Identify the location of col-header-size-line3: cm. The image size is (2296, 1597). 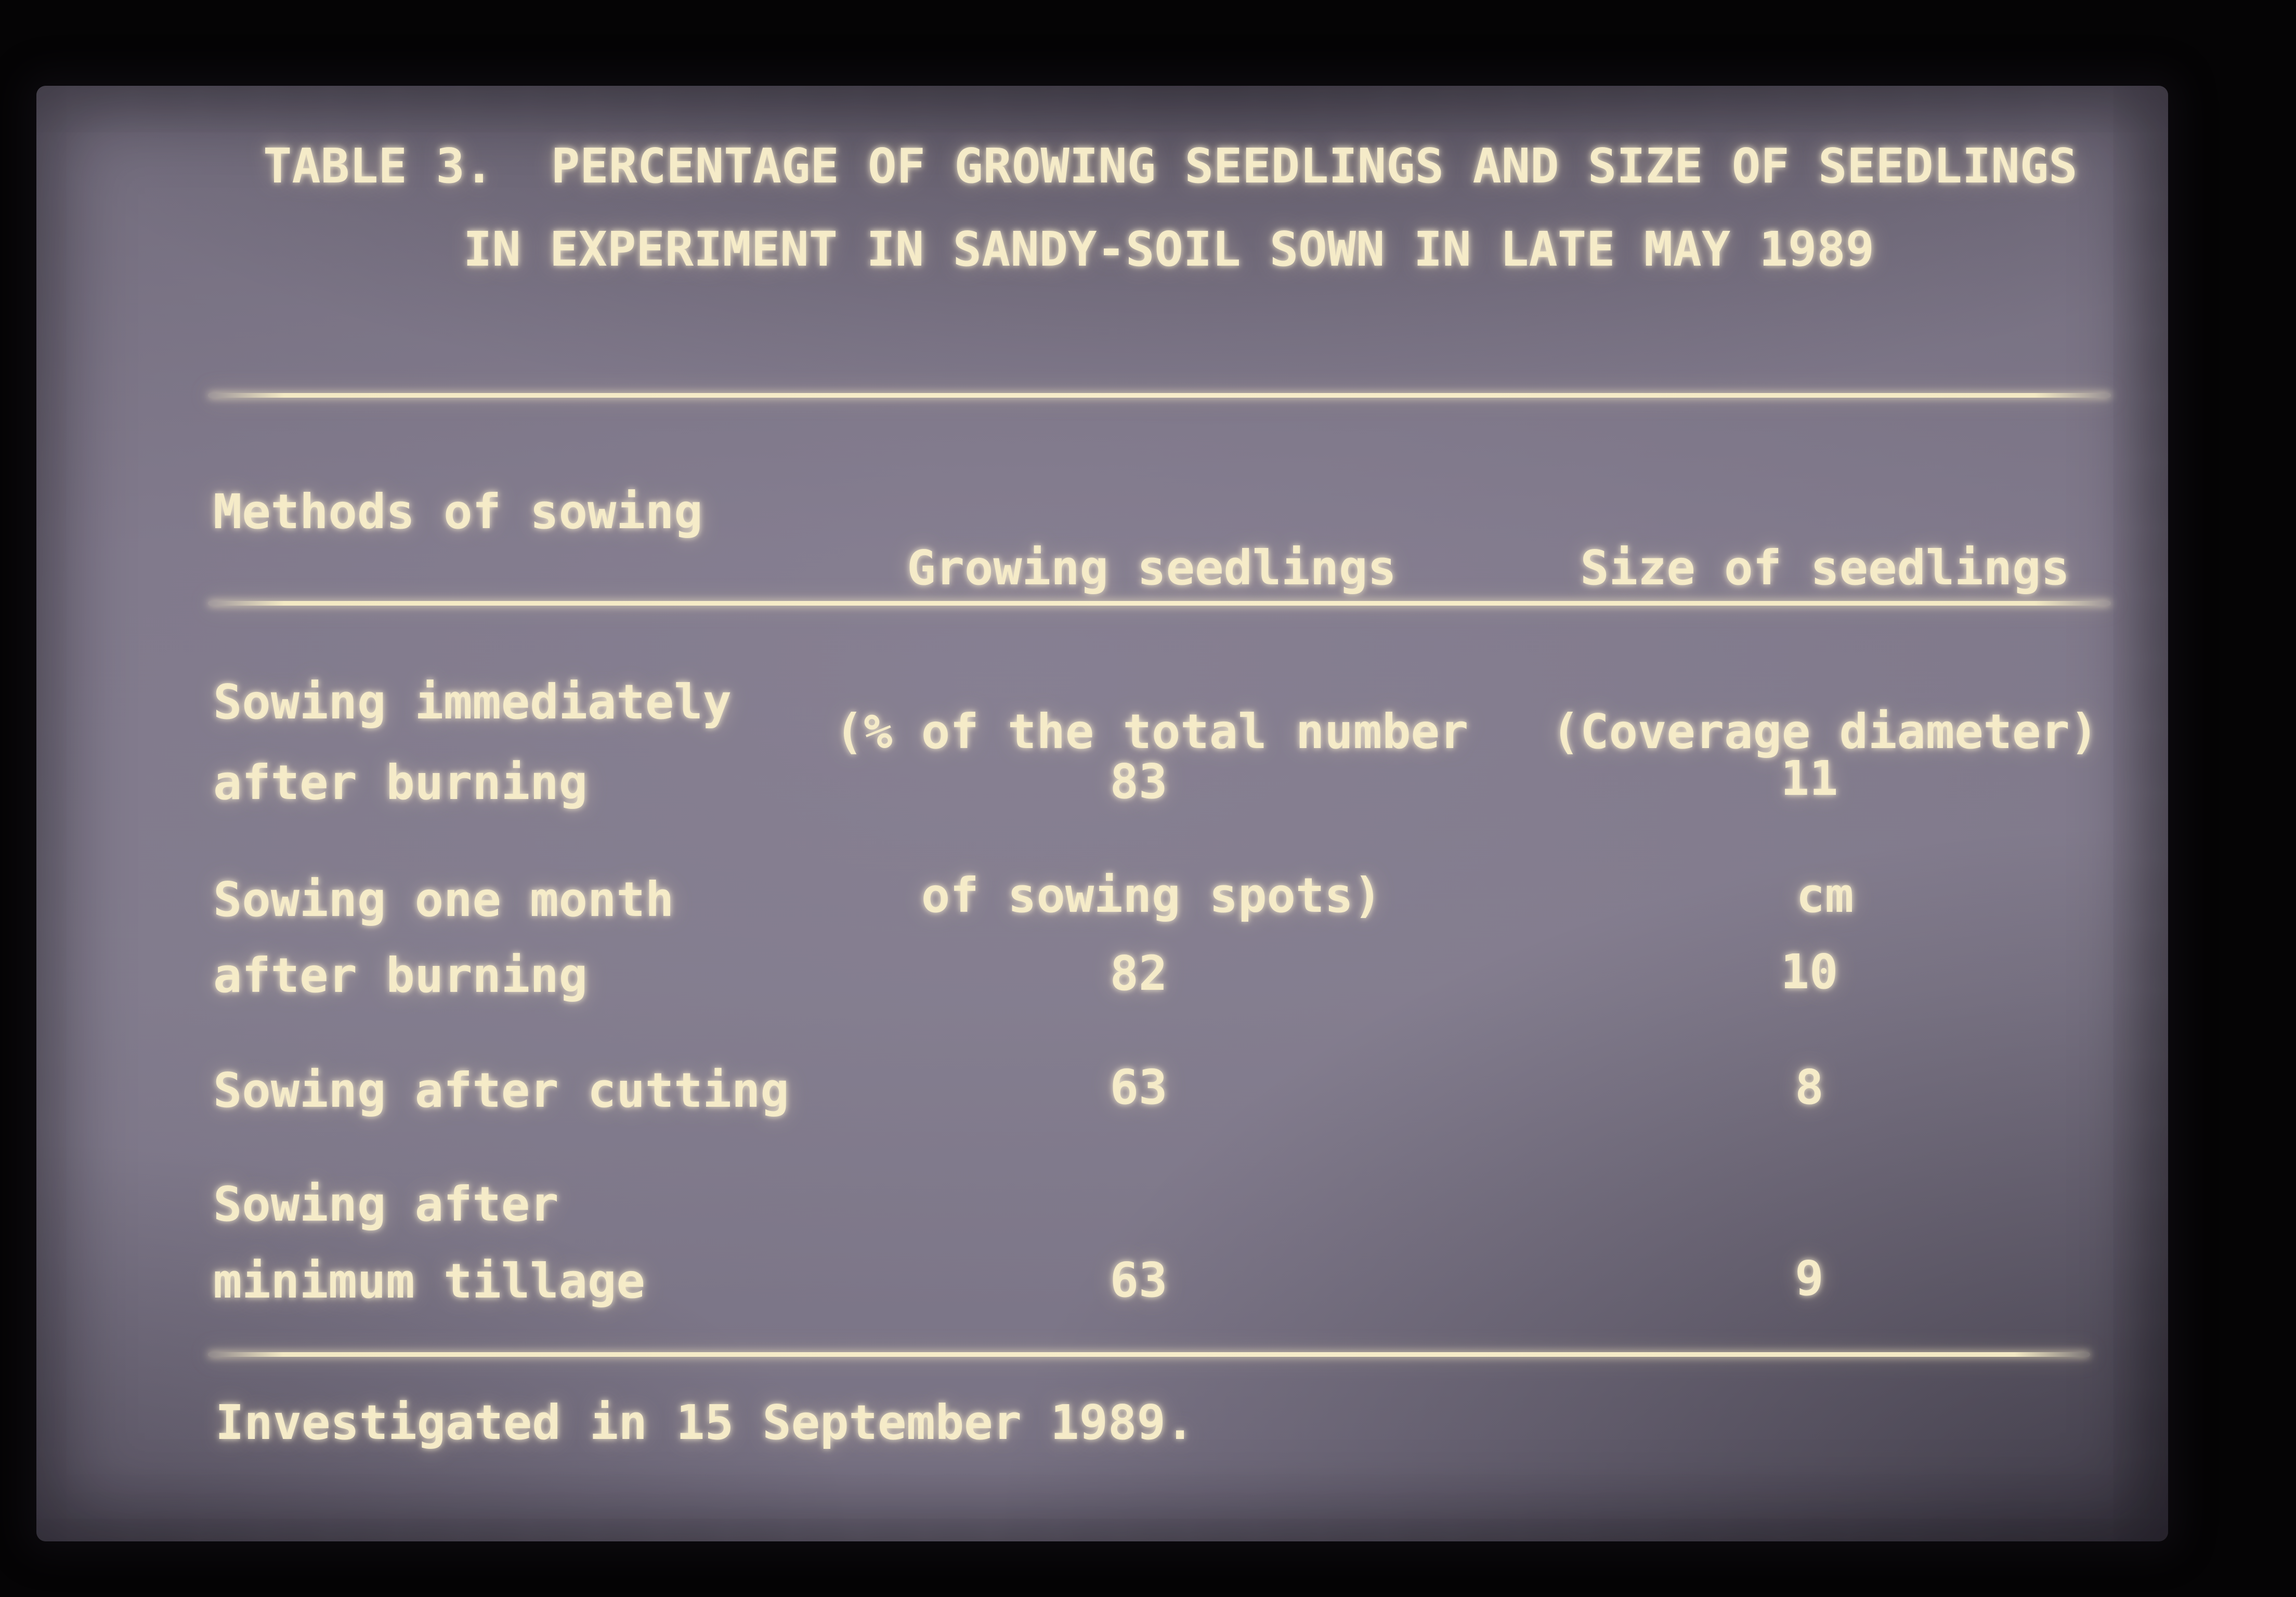
(1825, 896).